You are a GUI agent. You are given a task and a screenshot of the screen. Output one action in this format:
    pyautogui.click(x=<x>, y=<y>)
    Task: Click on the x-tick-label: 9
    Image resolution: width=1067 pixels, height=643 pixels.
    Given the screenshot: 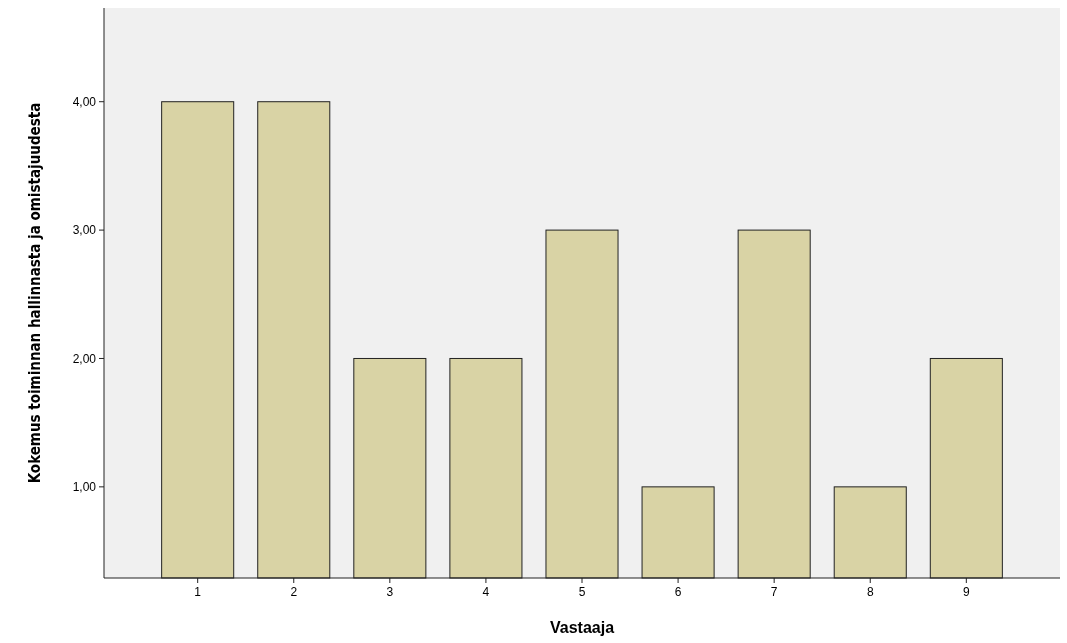 What is the action you would take?
    pyautogui.click(x=966, y=592)
    